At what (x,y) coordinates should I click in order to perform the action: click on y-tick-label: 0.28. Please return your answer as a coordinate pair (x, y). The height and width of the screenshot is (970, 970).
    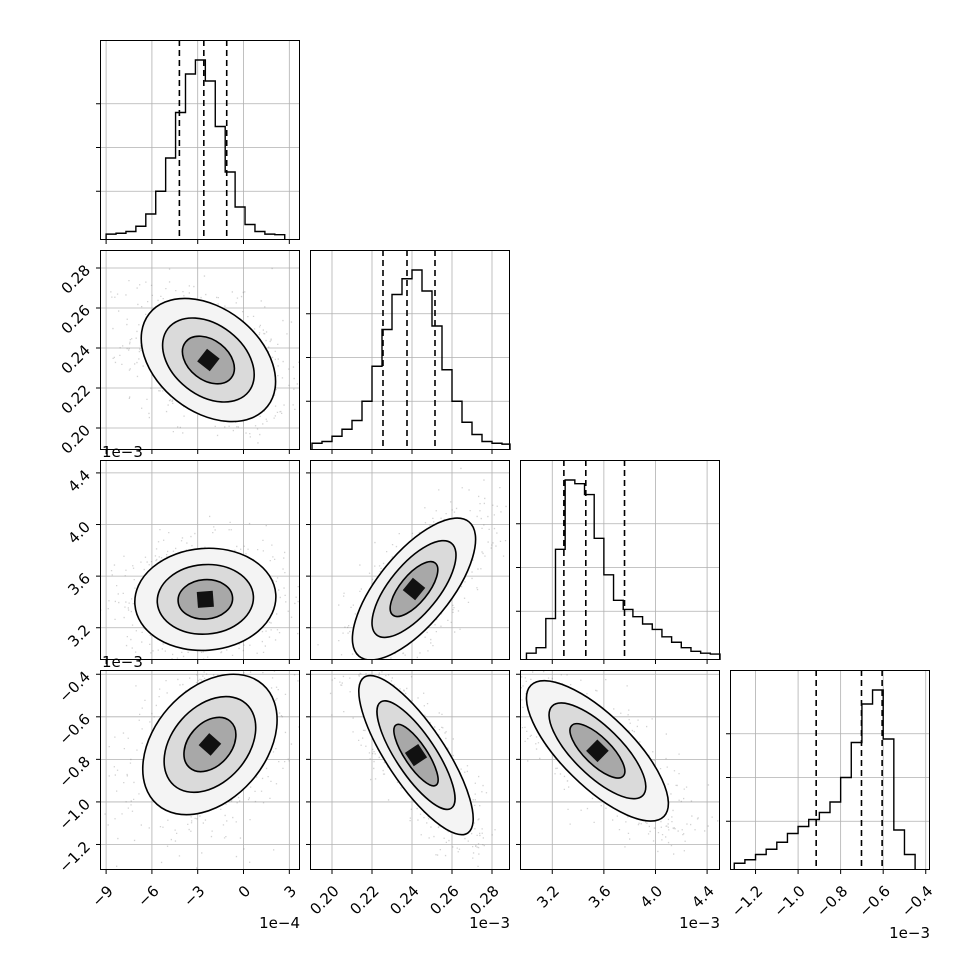
    Looking at the image, I should click on (76, 279).